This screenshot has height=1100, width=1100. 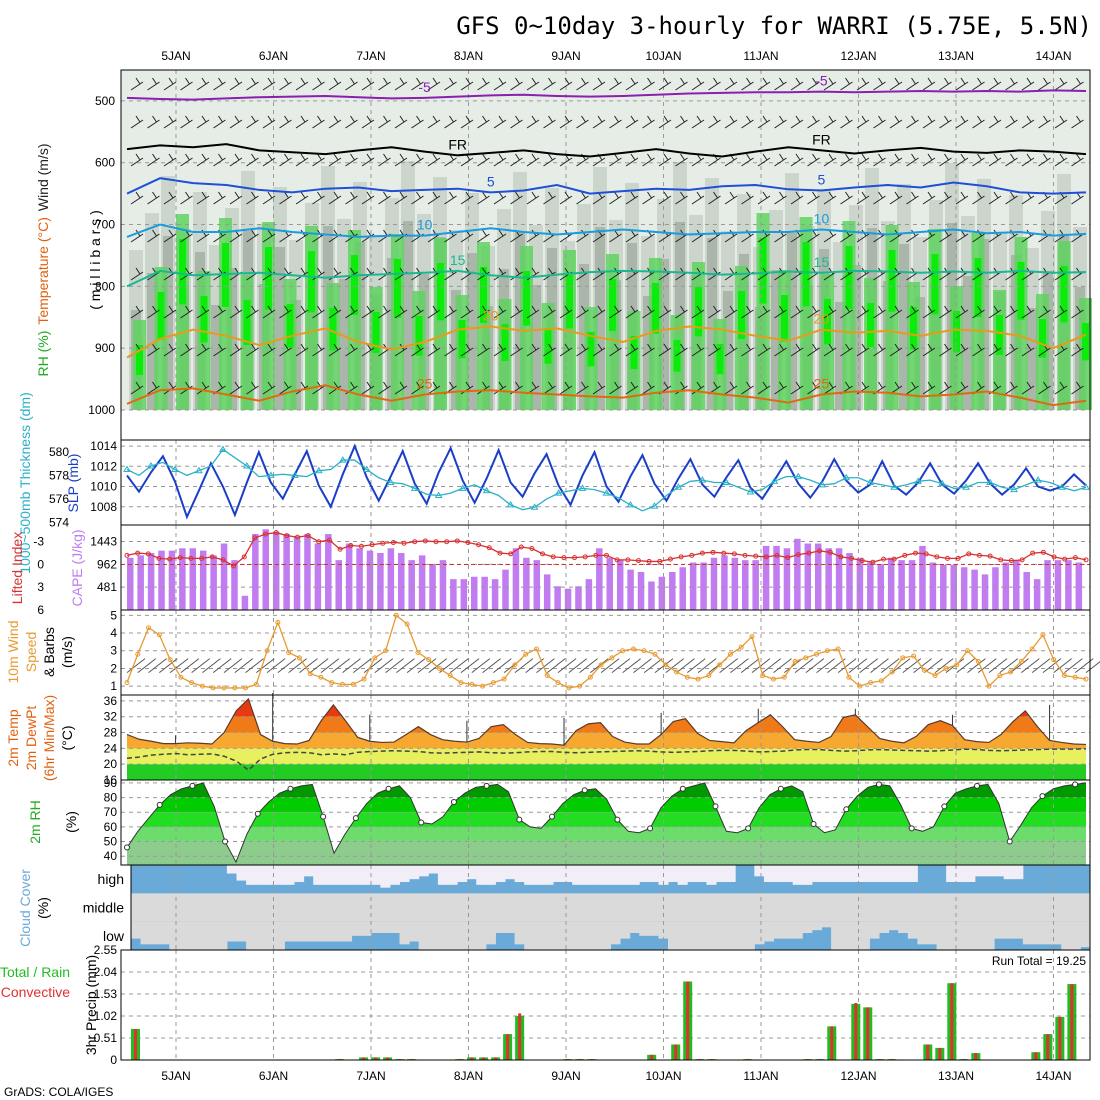 What do you see at coordinates (606, 278) in the screenshot?
I see `isotherm-line` at bounding box center [606, 278].